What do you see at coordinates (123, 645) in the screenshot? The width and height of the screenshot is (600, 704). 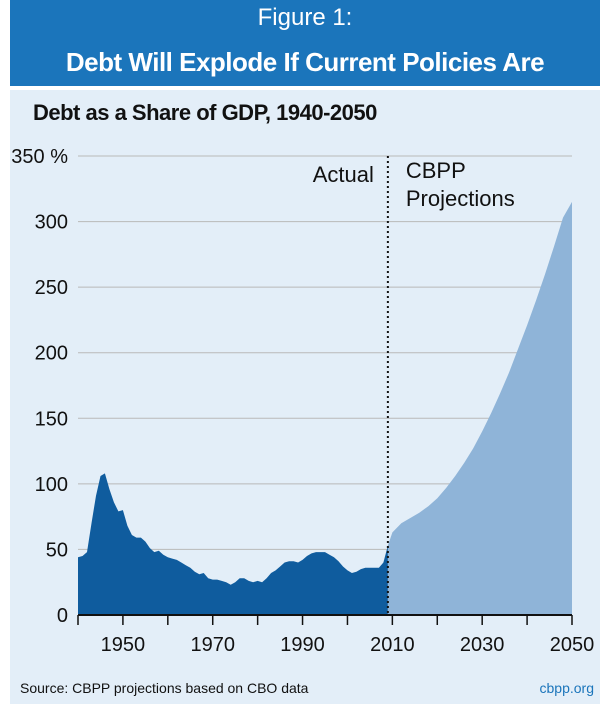 I see `x-tick-label: 1950` at bounding box center [123, 645].